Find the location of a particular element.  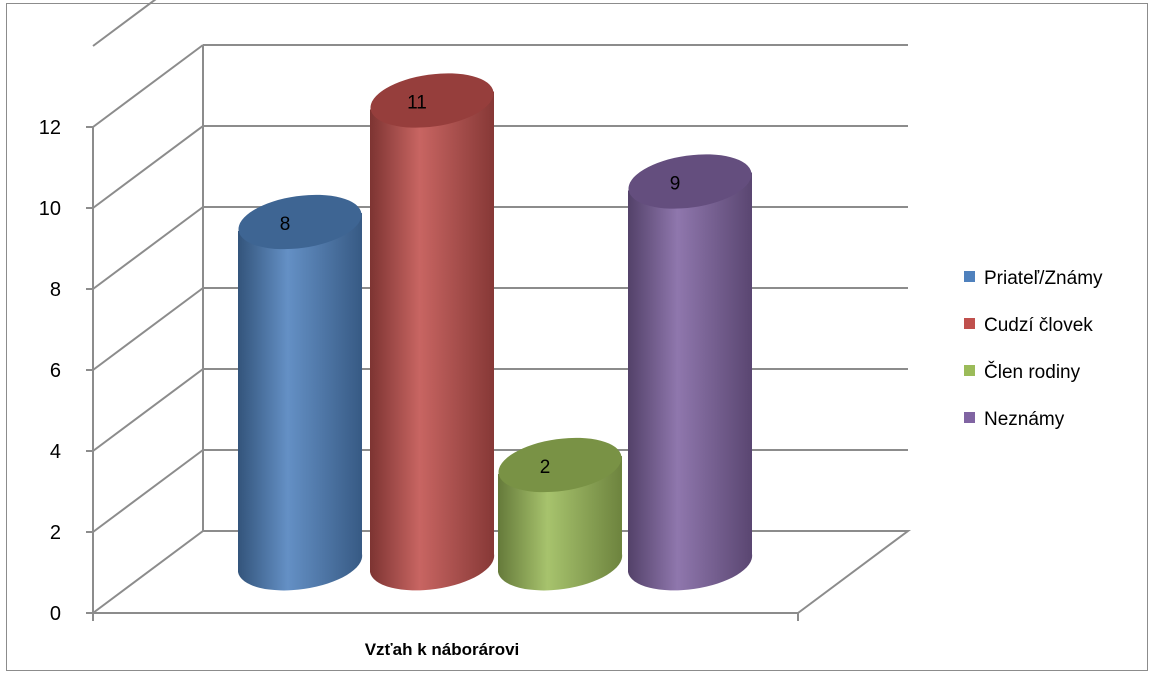

legend-label: Priateľ/Známy is located at coordinates (1043, 278).